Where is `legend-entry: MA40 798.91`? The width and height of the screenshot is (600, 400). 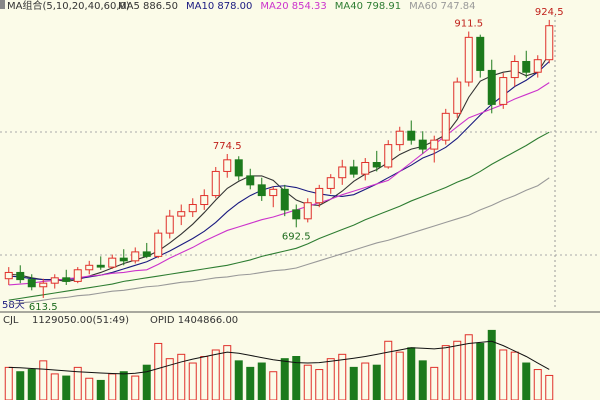
legend-entry: MA40 798.91 is located at coordinates (368, 6).